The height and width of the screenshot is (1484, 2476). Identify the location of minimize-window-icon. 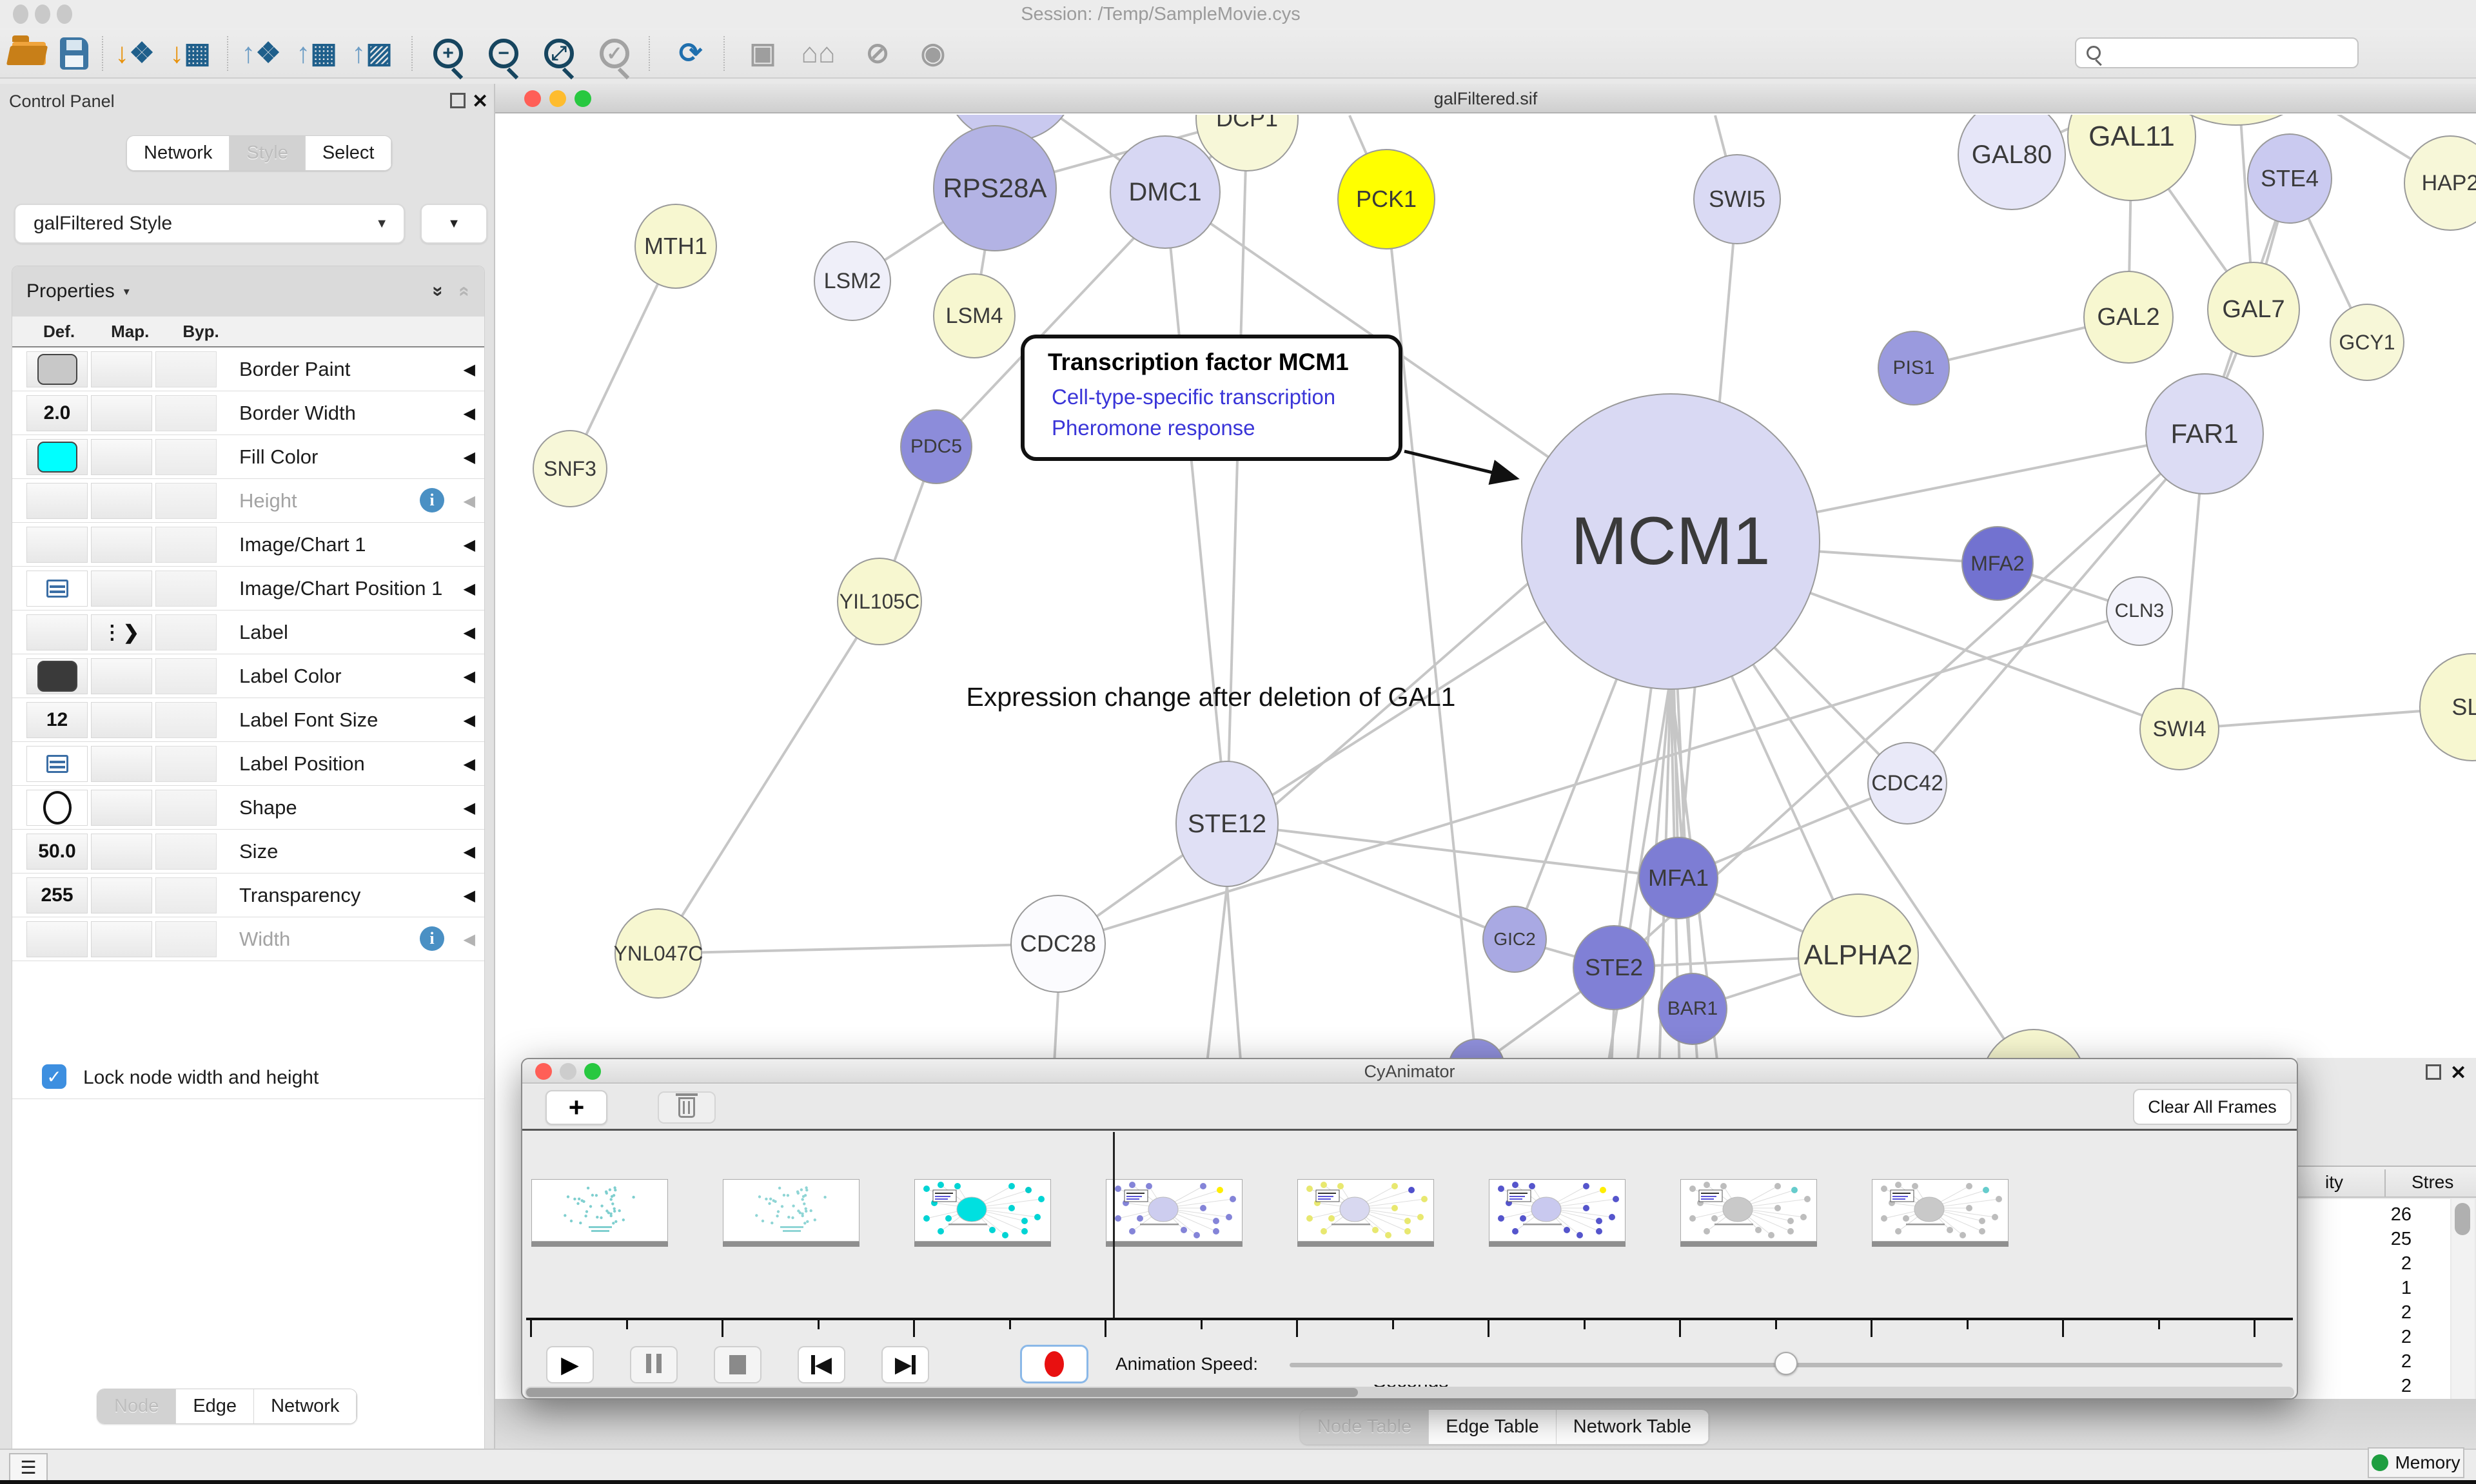
(568, 1071).